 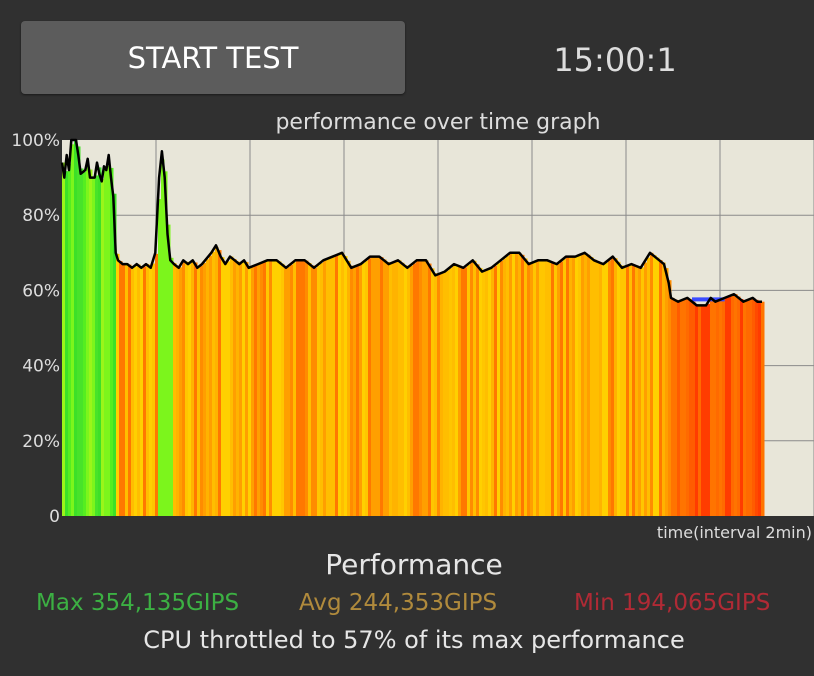 What do you see at coordinates (213, 57) in the screenshot?
I see `start-test-button: START TEST` at bounding box center [213, 57].